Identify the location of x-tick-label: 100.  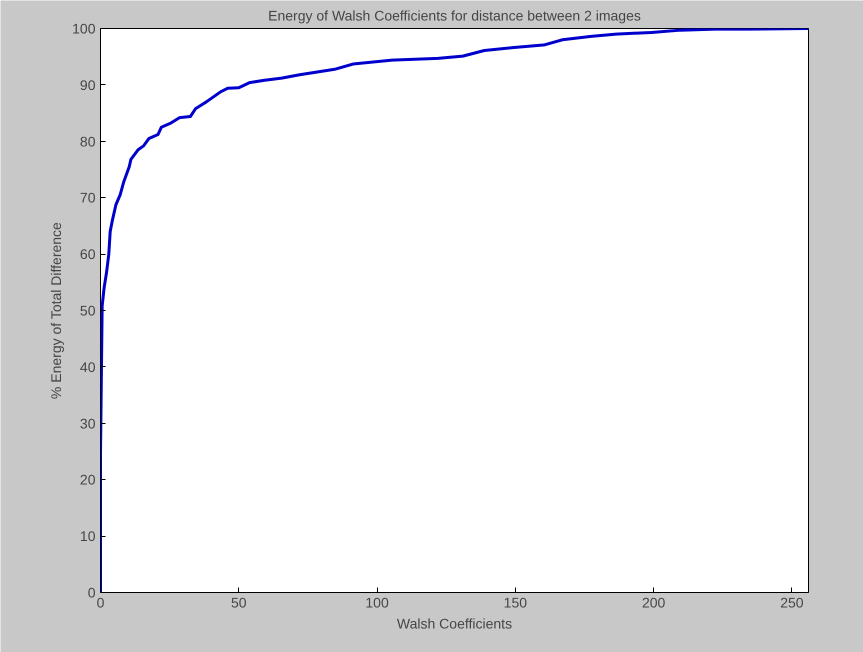
(377, 602).